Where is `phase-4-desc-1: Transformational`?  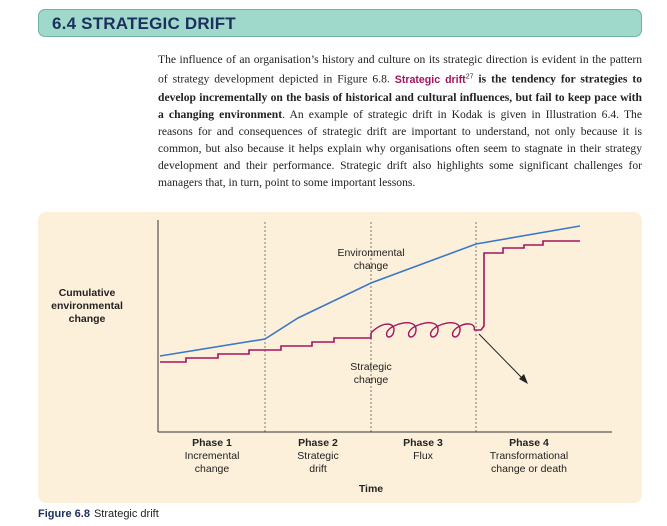
phase-4-desc-1: Transformational is located at coordinates (529, 456).